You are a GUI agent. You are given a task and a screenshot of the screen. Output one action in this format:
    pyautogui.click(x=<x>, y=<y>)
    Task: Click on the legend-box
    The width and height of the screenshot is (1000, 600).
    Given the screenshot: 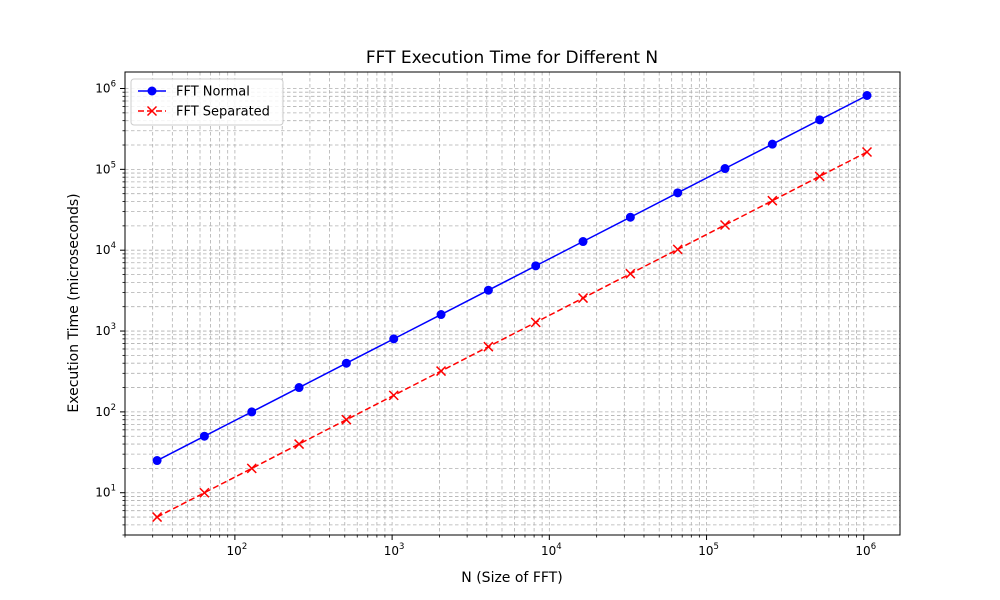 What is the action you would take?
    pyautogui.click(x=207, y=102)
    